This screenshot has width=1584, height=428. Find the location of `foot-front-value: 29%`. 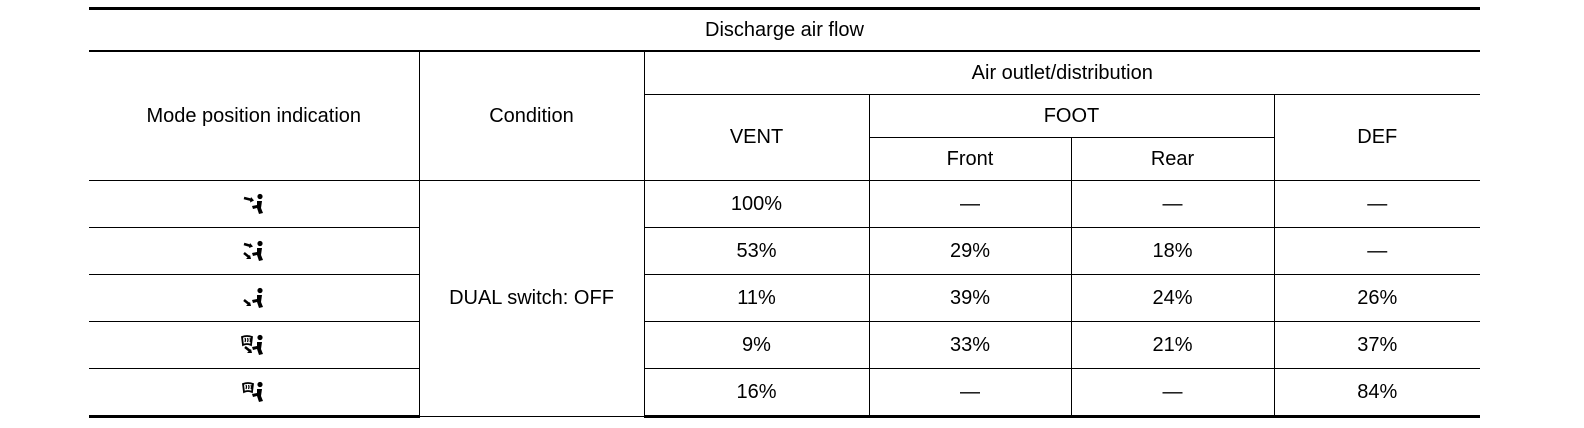

foot-front-value: 29% is located at coordinates (970, 251).